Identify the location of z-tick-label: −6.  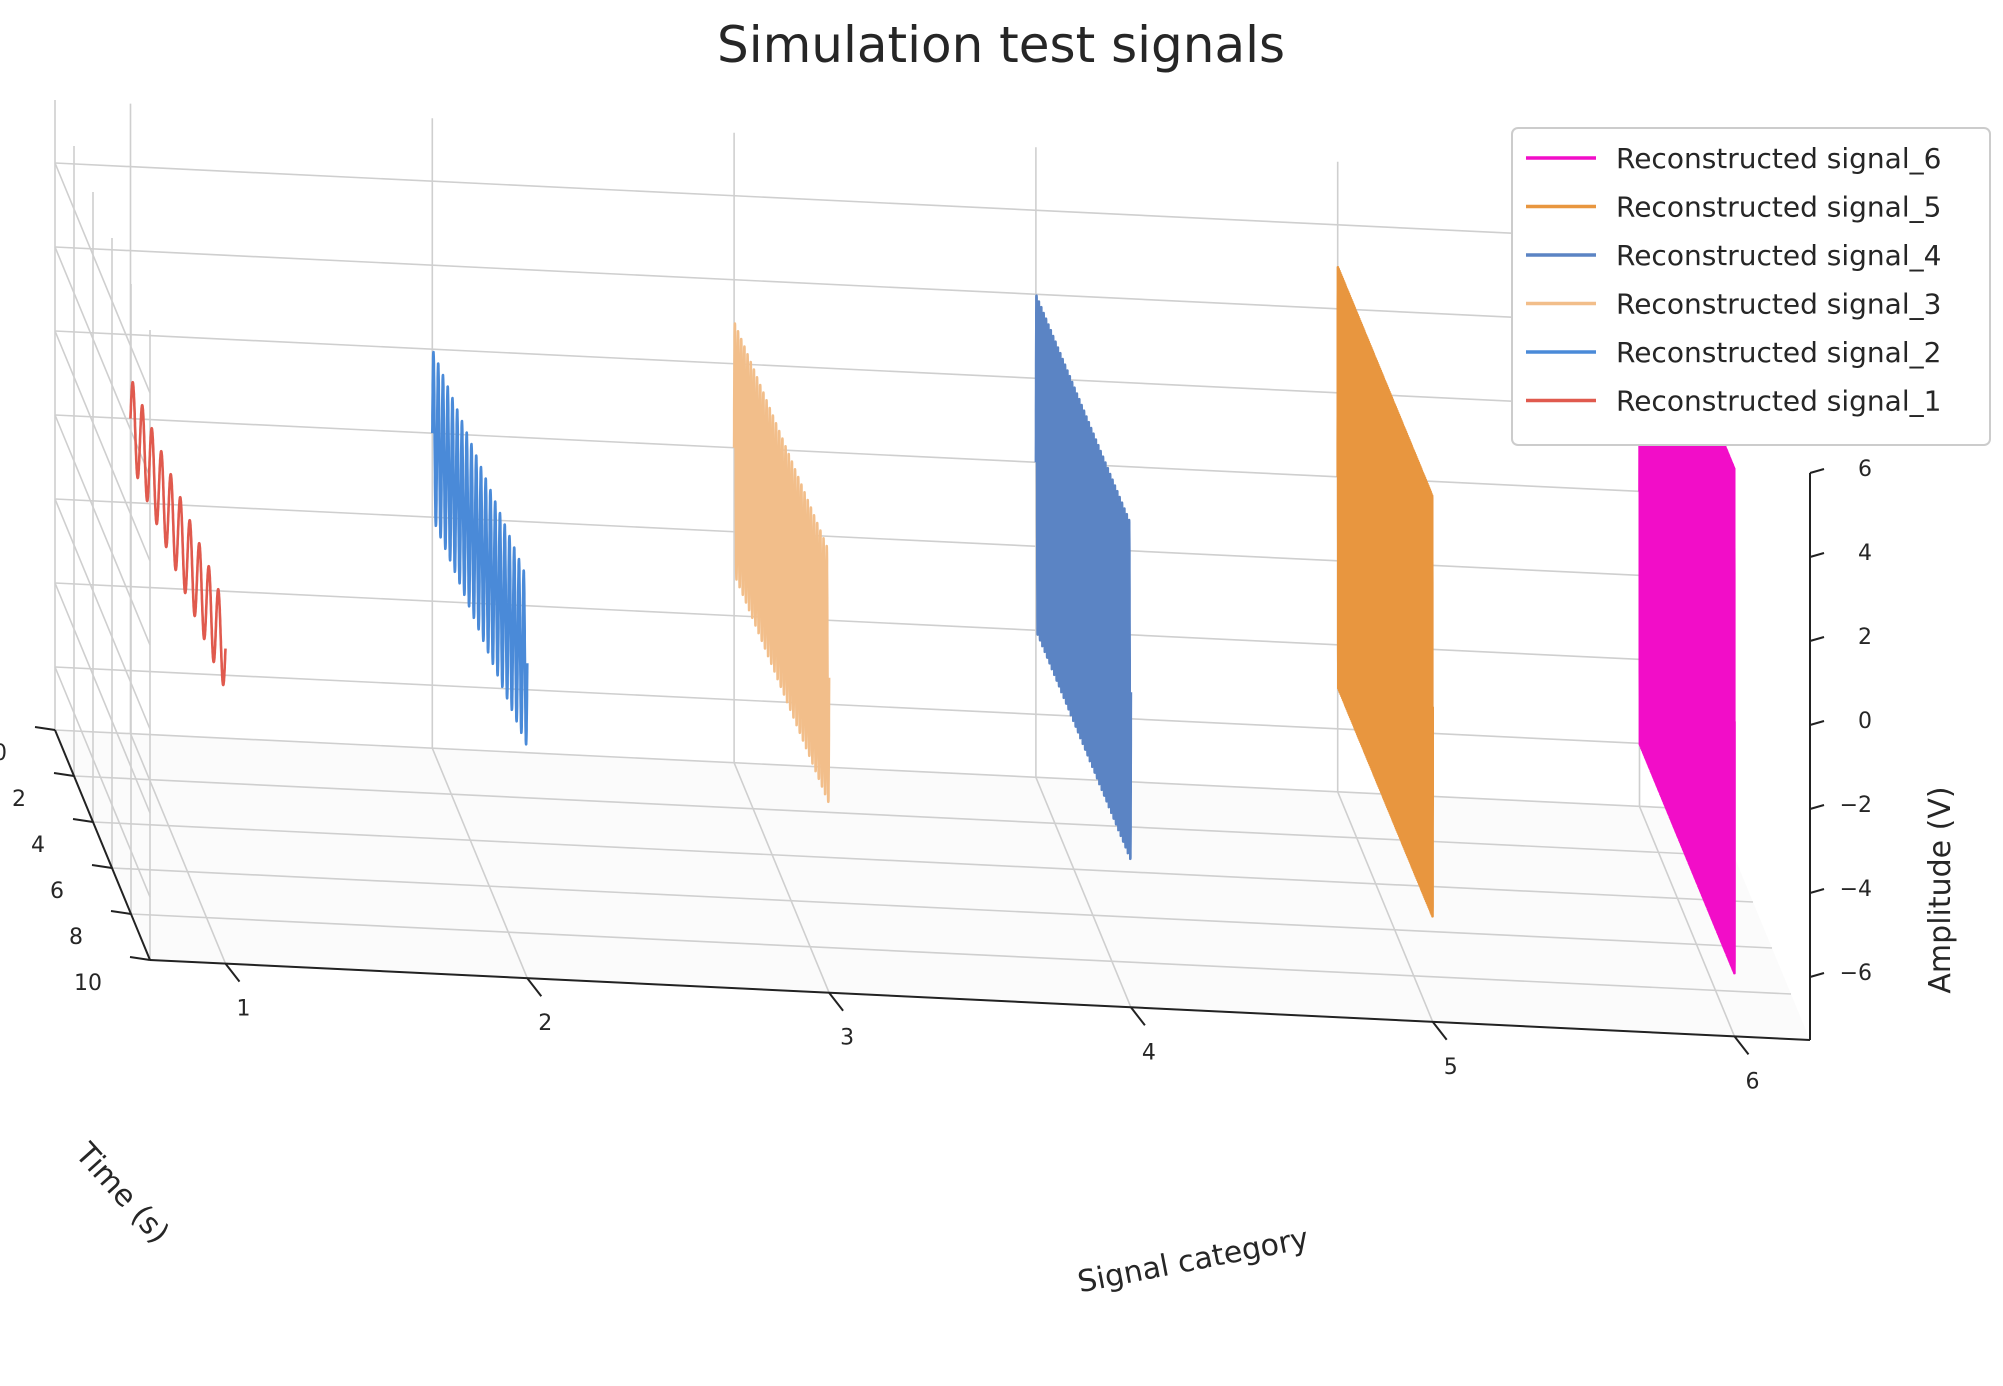
(1856, 973).